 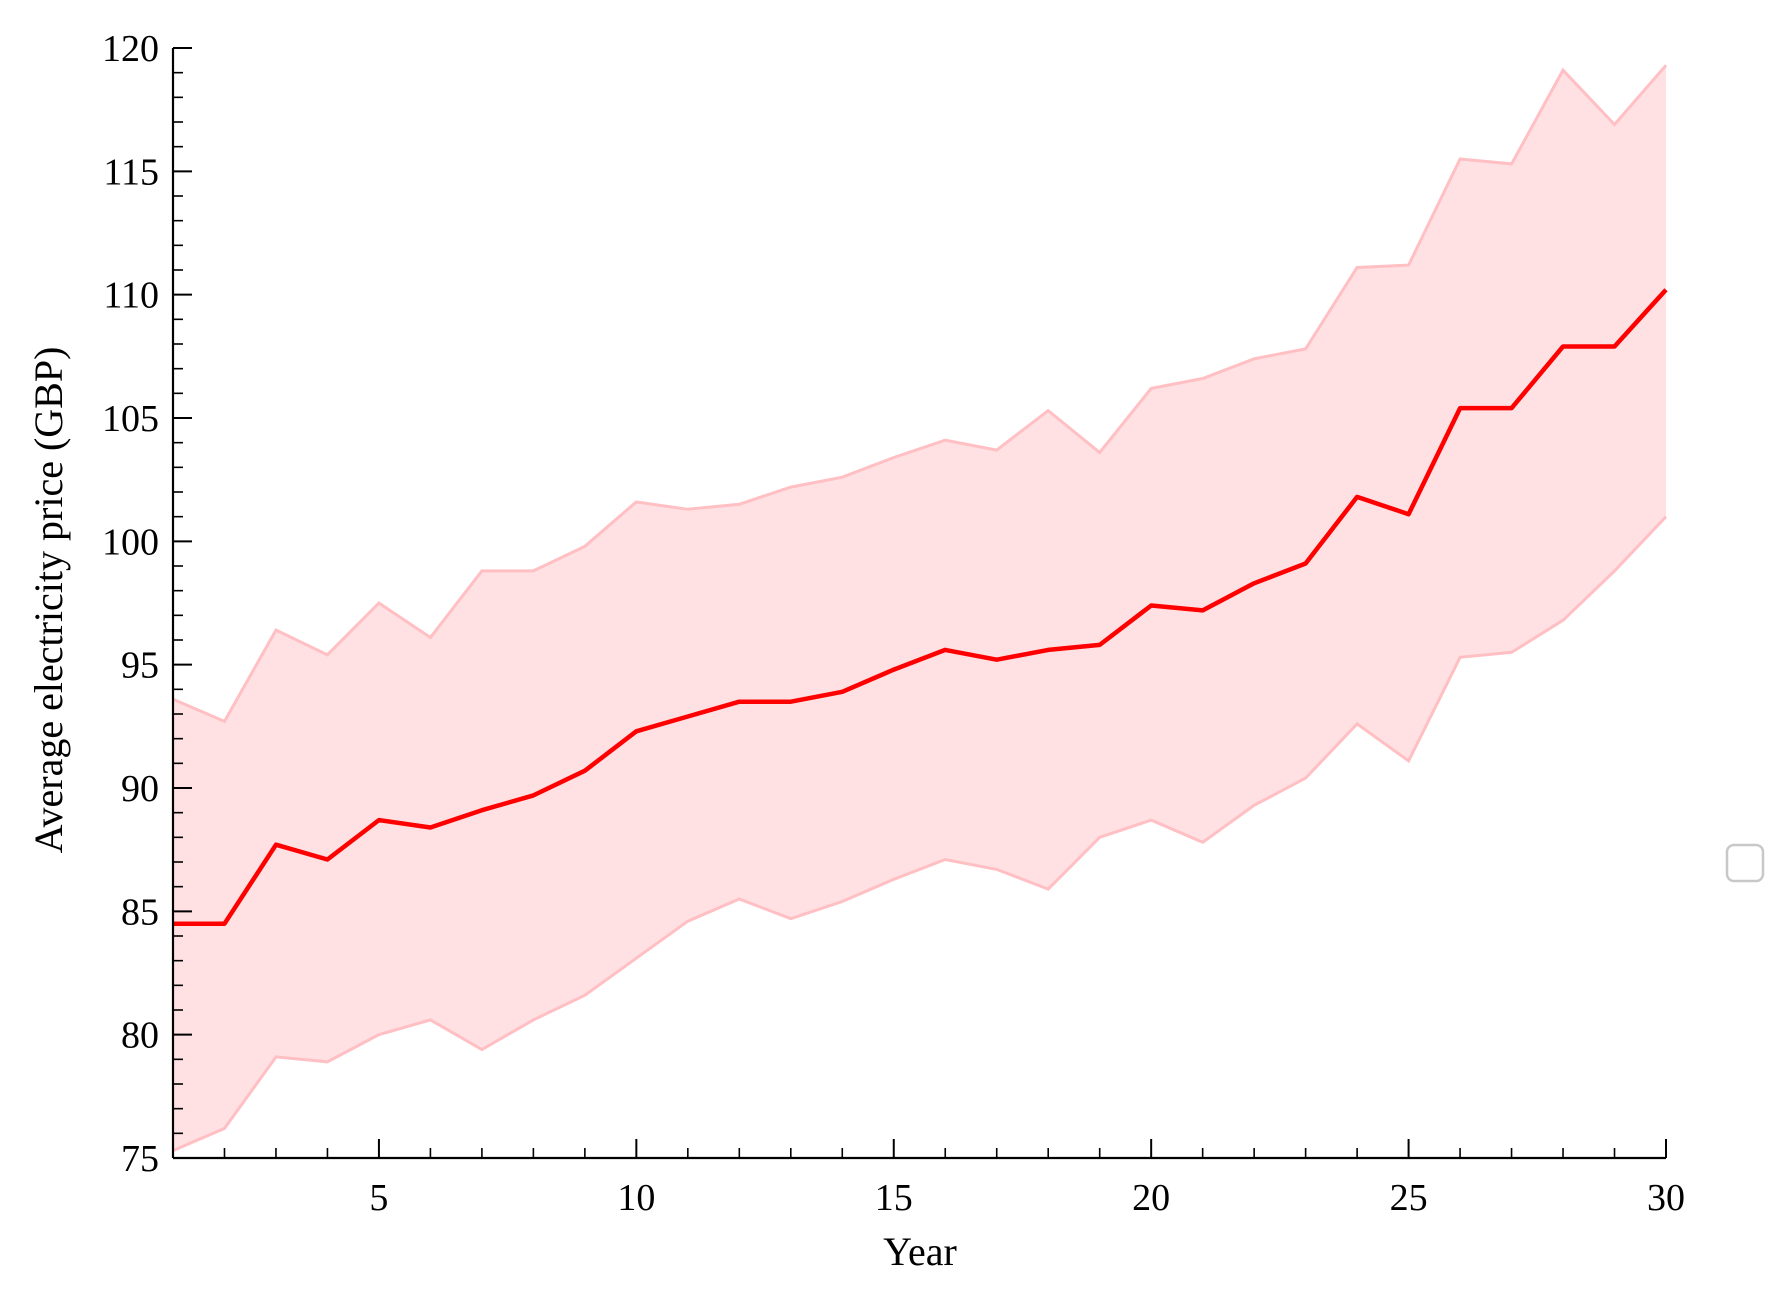 I want to click on x-tick-label: 30, so click(x=1666, y=1198).